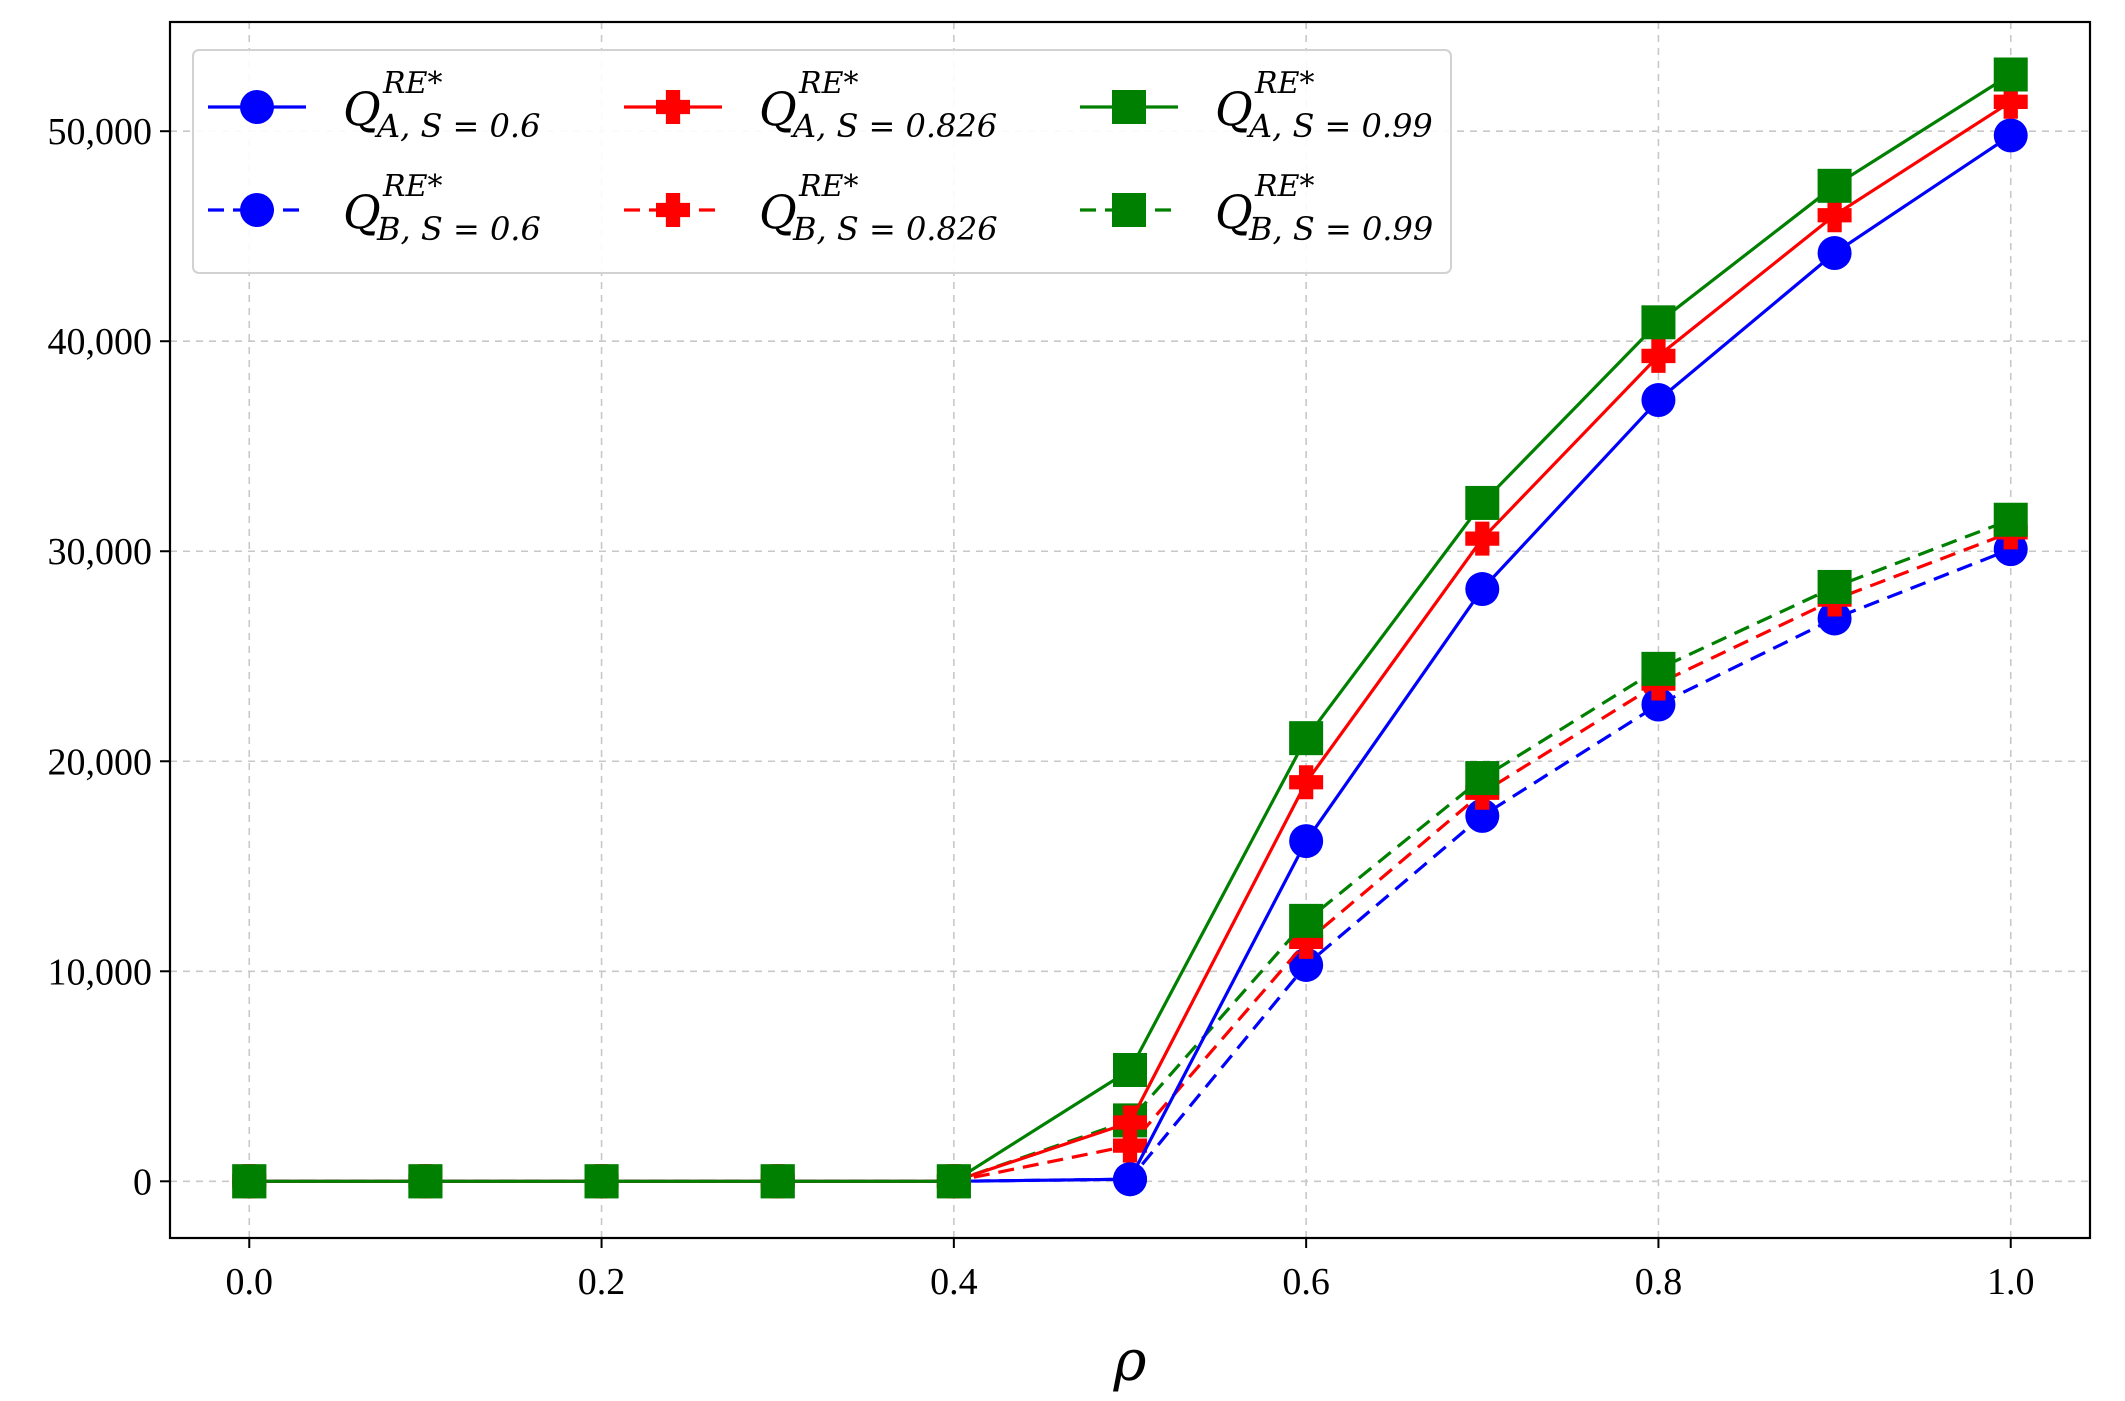 The width and height of the screenshot is (2125, 1401). What do you see at coordinates (810, 105) in the screenshot?
I see `legend-item-3: Q RE* A, S = 0.826` at bounding box center [810, 105].